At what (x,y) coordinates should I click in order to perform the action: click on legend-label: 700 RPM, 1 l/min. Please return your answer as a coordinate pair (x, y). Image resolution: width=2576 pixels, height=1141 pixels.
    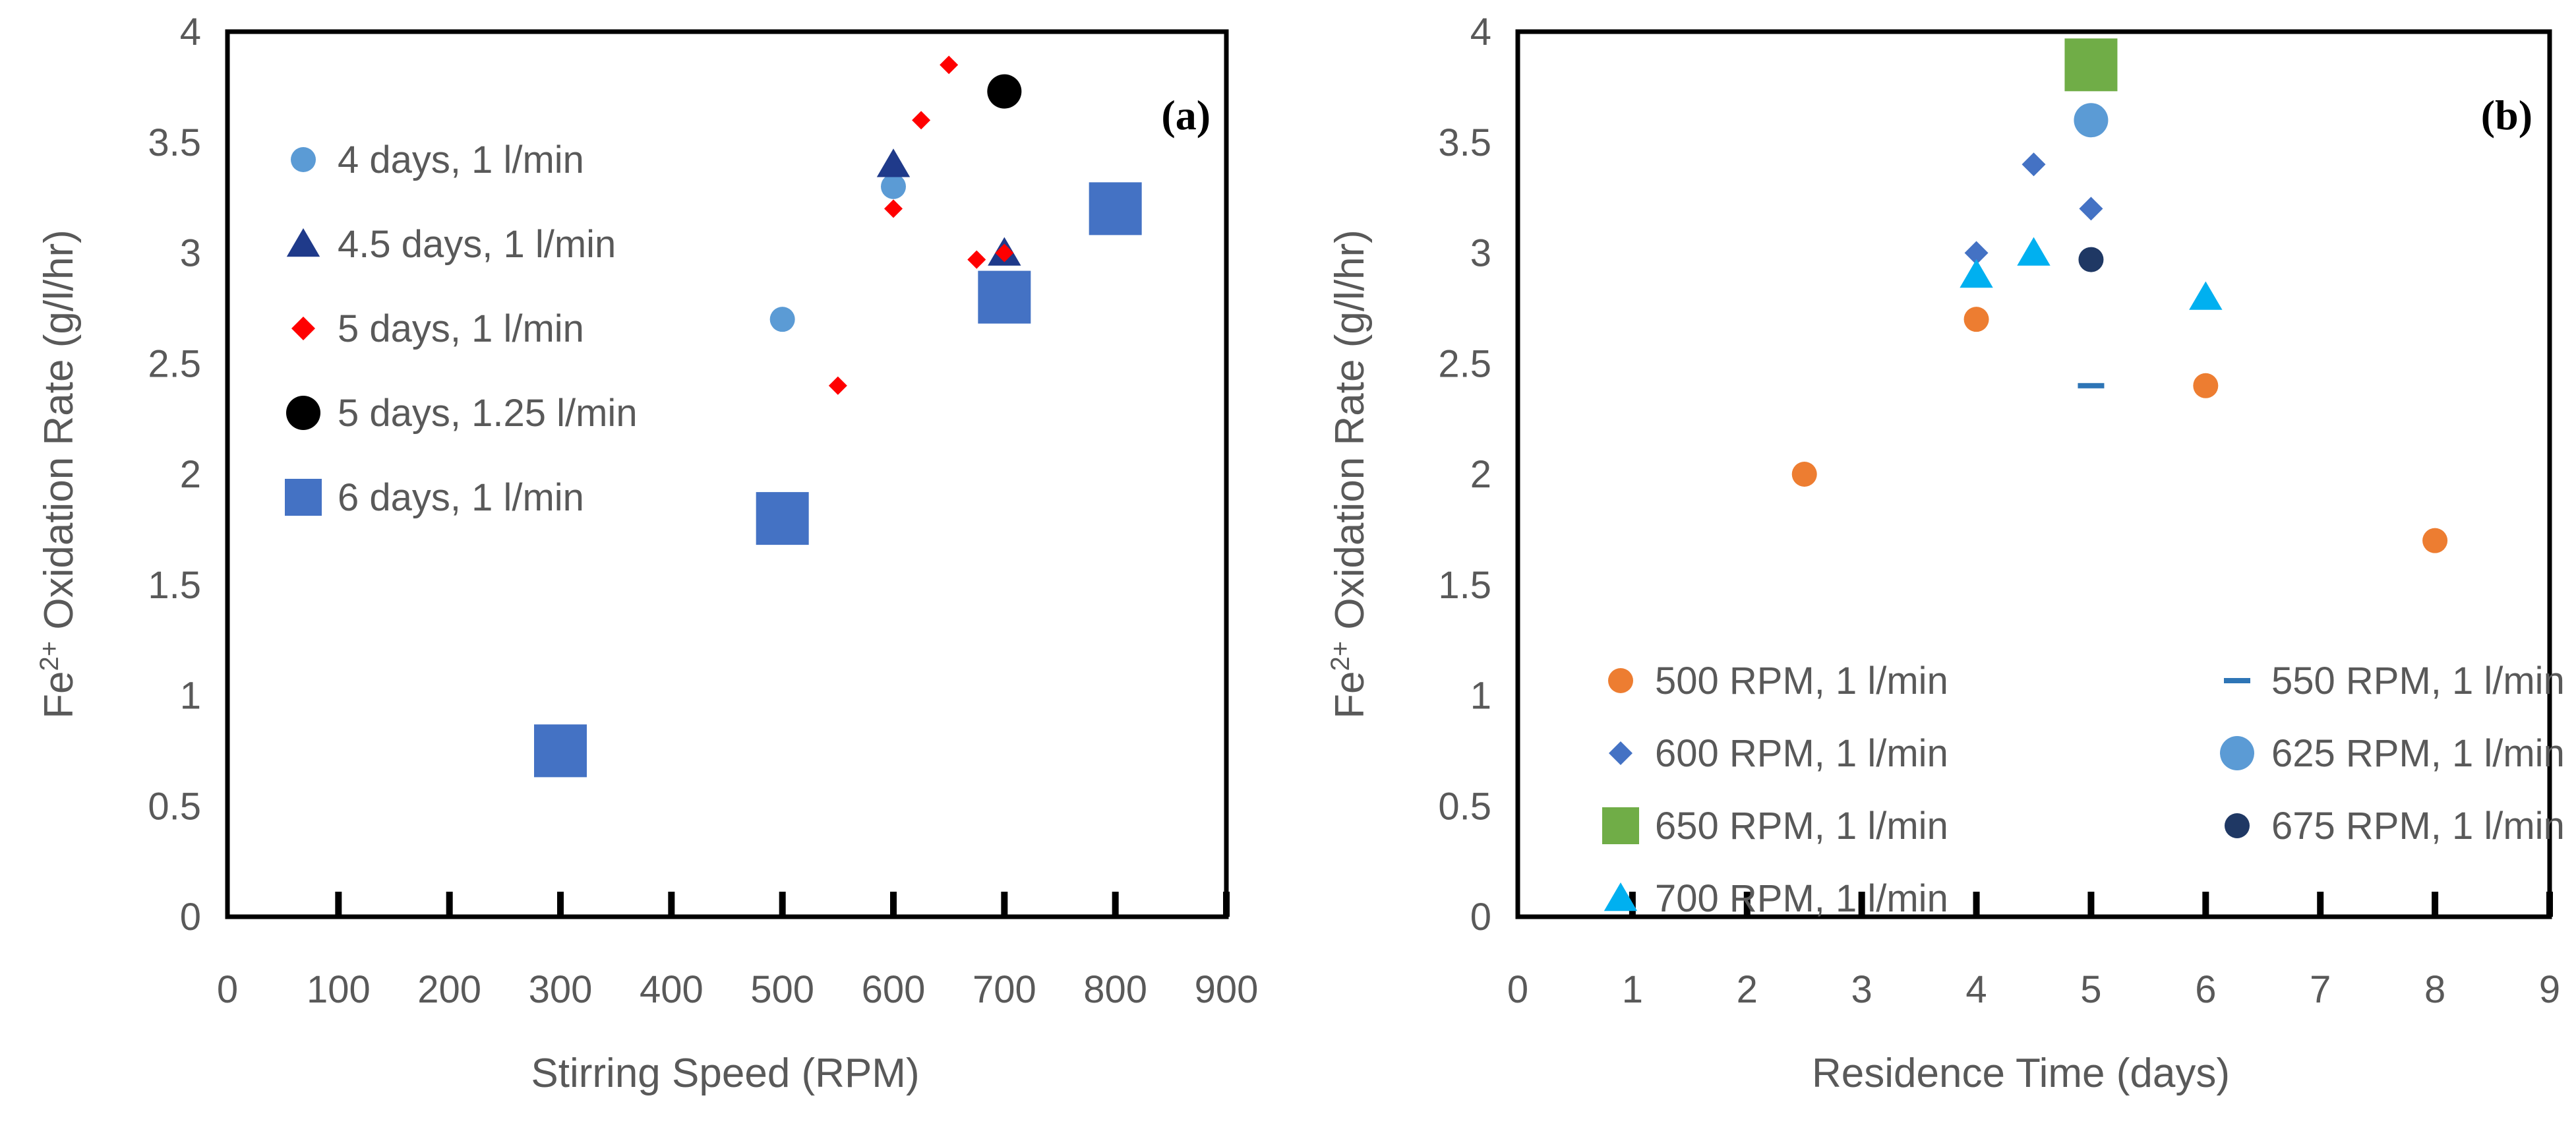
    Looking at the image, I should click on (1802, 899).